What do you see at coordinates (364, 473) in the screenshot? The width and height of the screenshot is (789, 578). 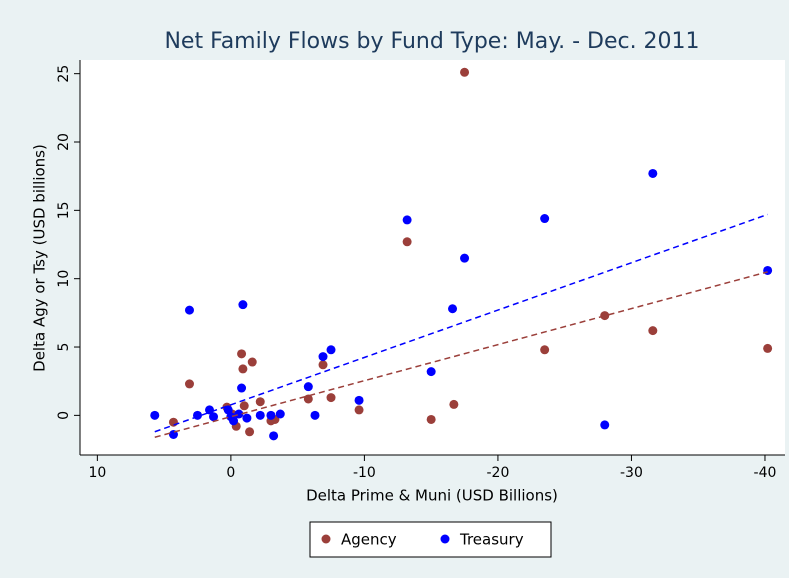 I see `x-tick-label: -10` at bounding box center [364, 473].